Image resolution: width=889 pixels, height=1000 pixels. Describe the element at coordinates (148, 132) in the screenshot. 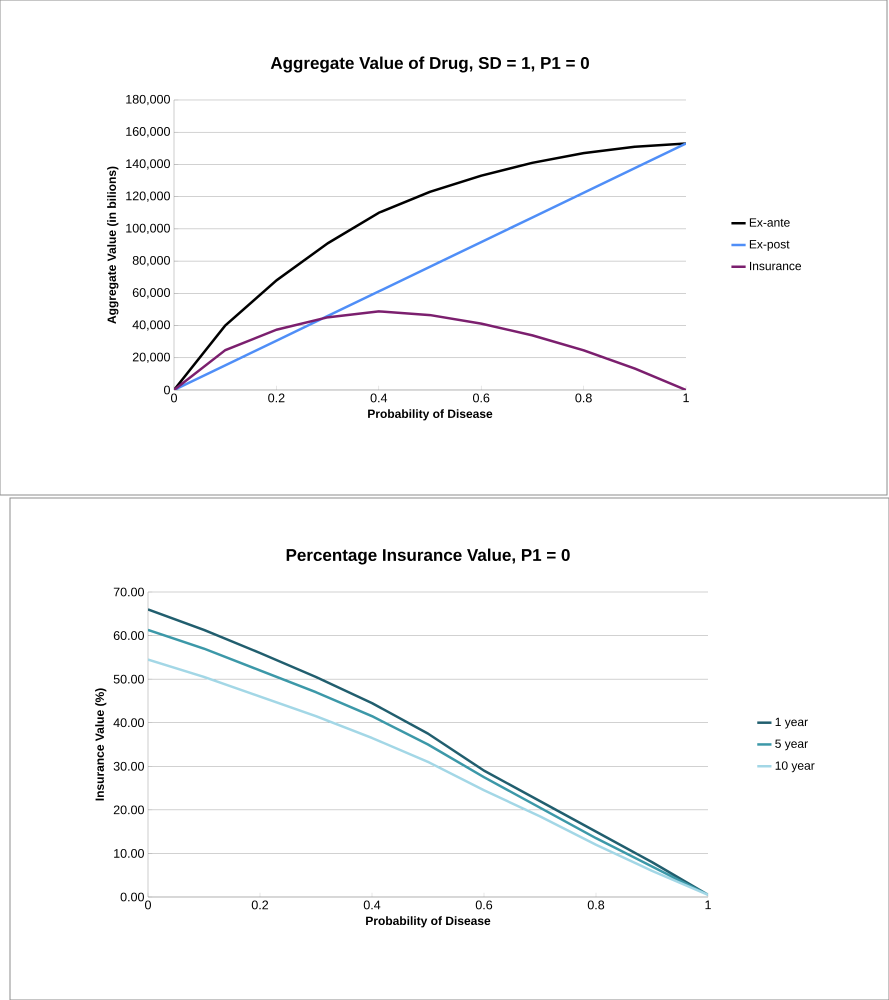

I see `y-tick-label: 160,000` at that location.